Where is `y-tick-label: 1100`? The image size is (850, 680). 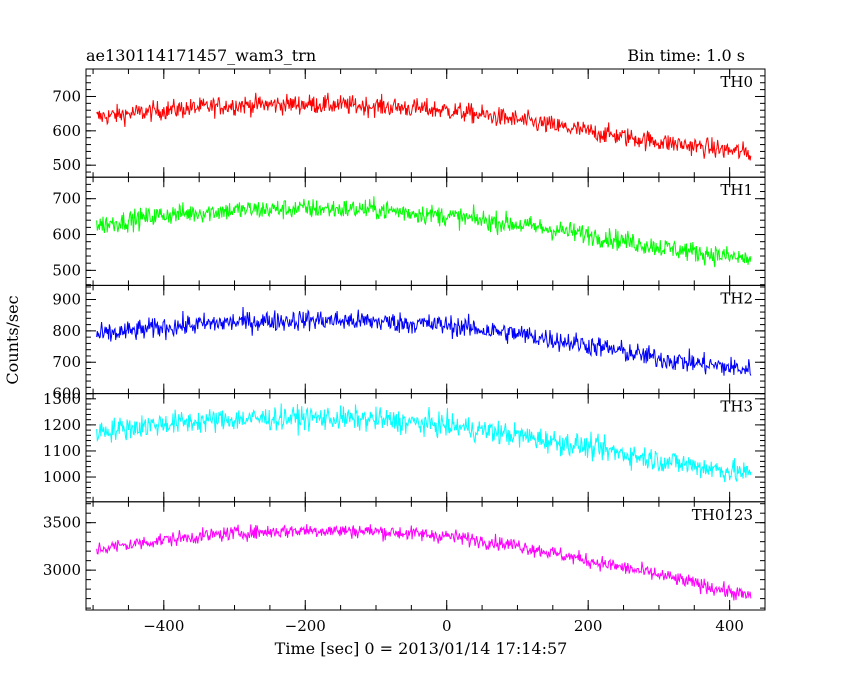 y-tick-label: 1100 is located at coordinates (62, 451).